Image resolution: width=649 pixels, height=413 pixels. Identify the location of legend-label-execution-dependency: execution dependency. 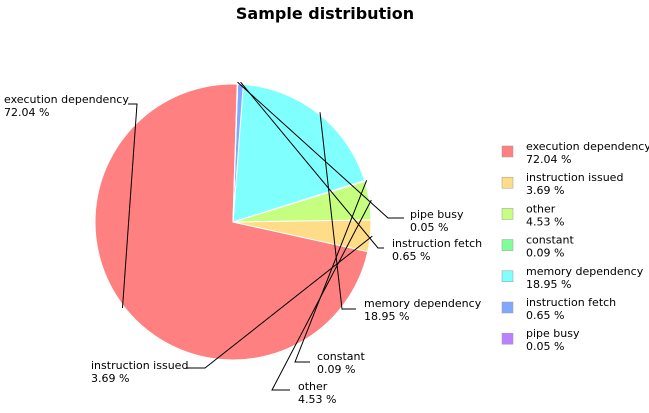
(587, 146).